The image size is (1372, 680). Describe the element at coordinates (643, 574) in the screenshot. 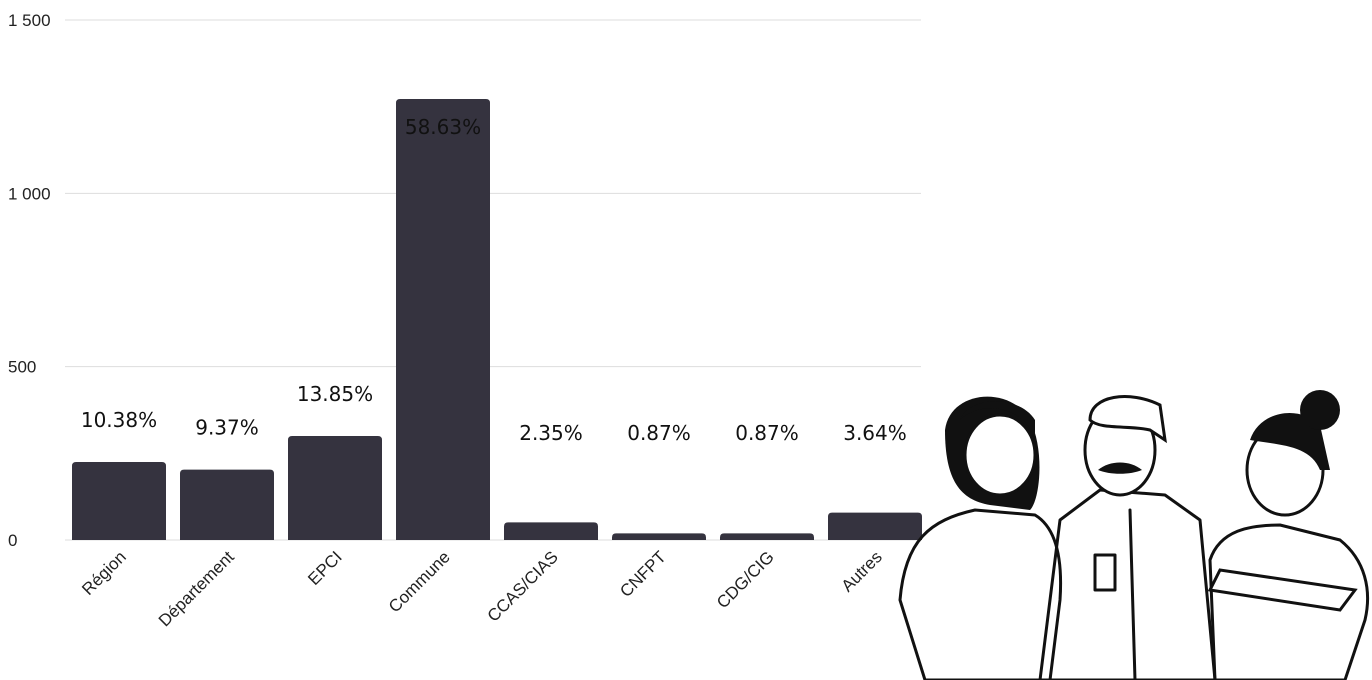

I see `x-tick-label: CNFPT` at that location.